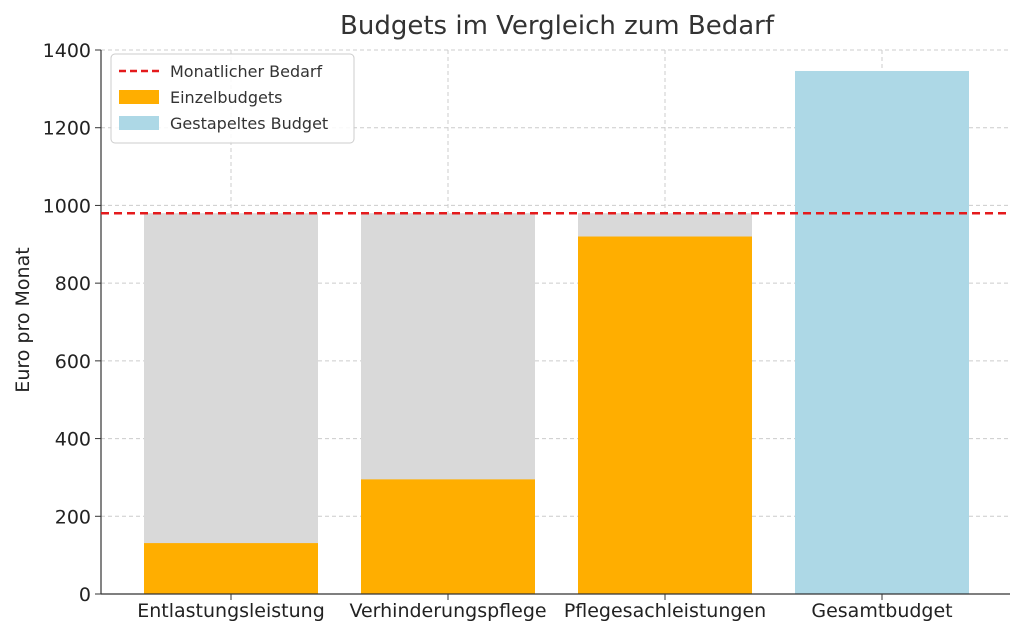  Describe the element at coordinates (73, 284) in the screenshot. I see `y-tick-label: 800` at that location.